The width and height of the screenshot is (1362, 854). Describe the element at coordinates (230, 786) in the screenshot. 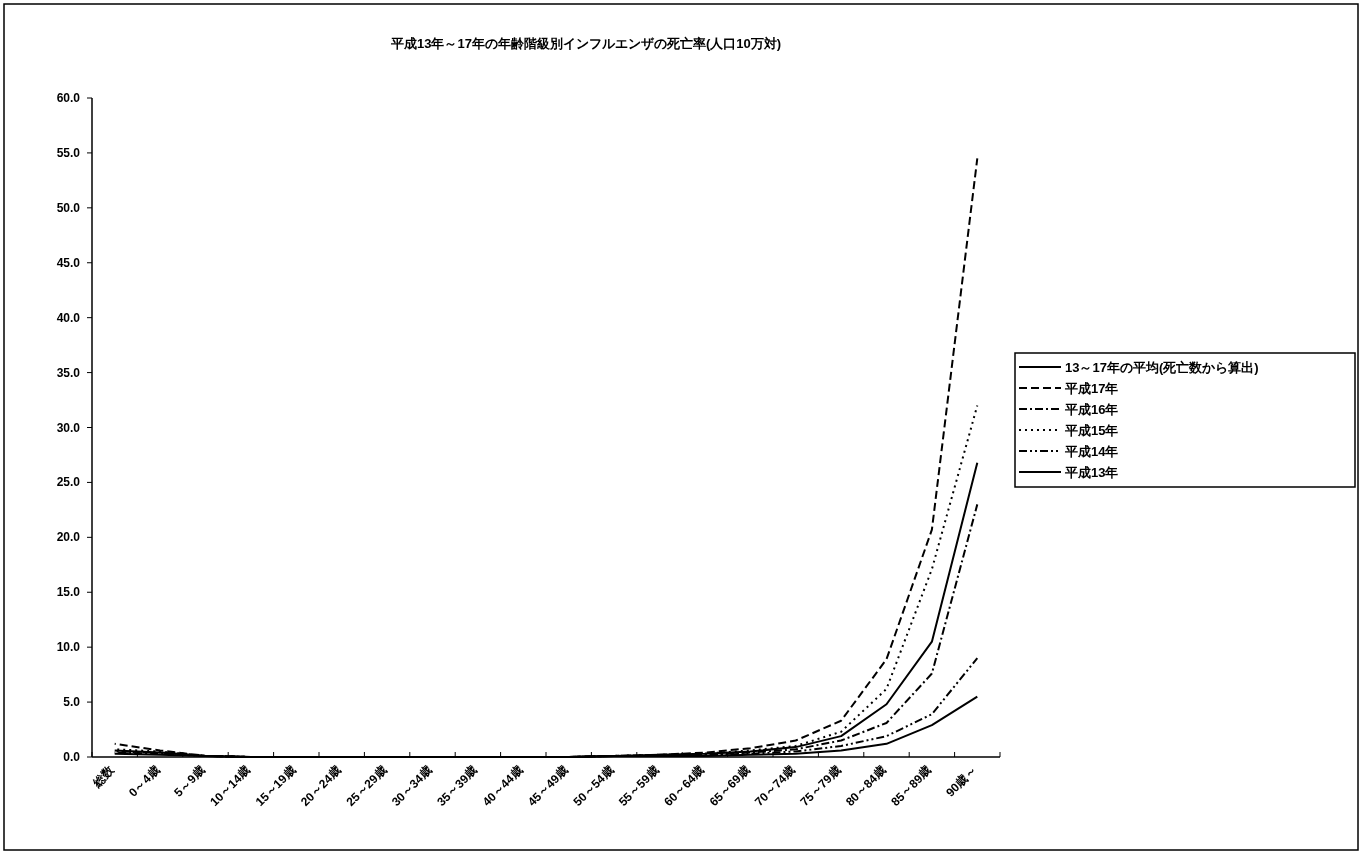

I see `x-tick-label: 10～14歳` at that location.